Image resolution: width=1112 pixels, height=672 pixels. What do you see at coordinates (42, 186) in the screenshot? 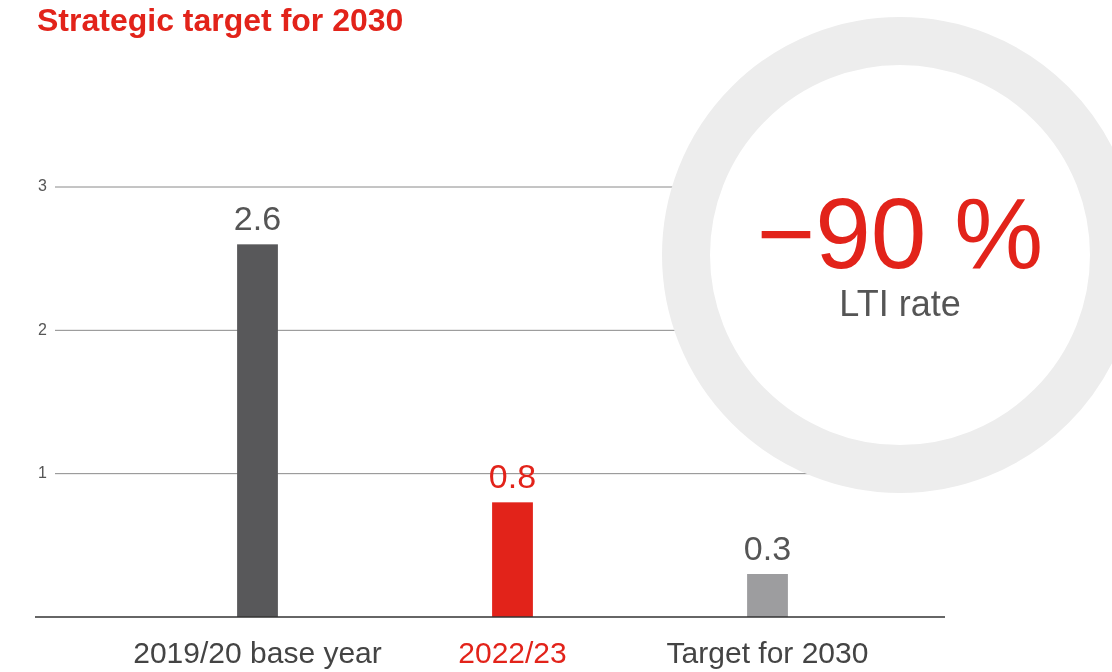
I see `y-tick-label: 3` at bounding box center [42, 186].